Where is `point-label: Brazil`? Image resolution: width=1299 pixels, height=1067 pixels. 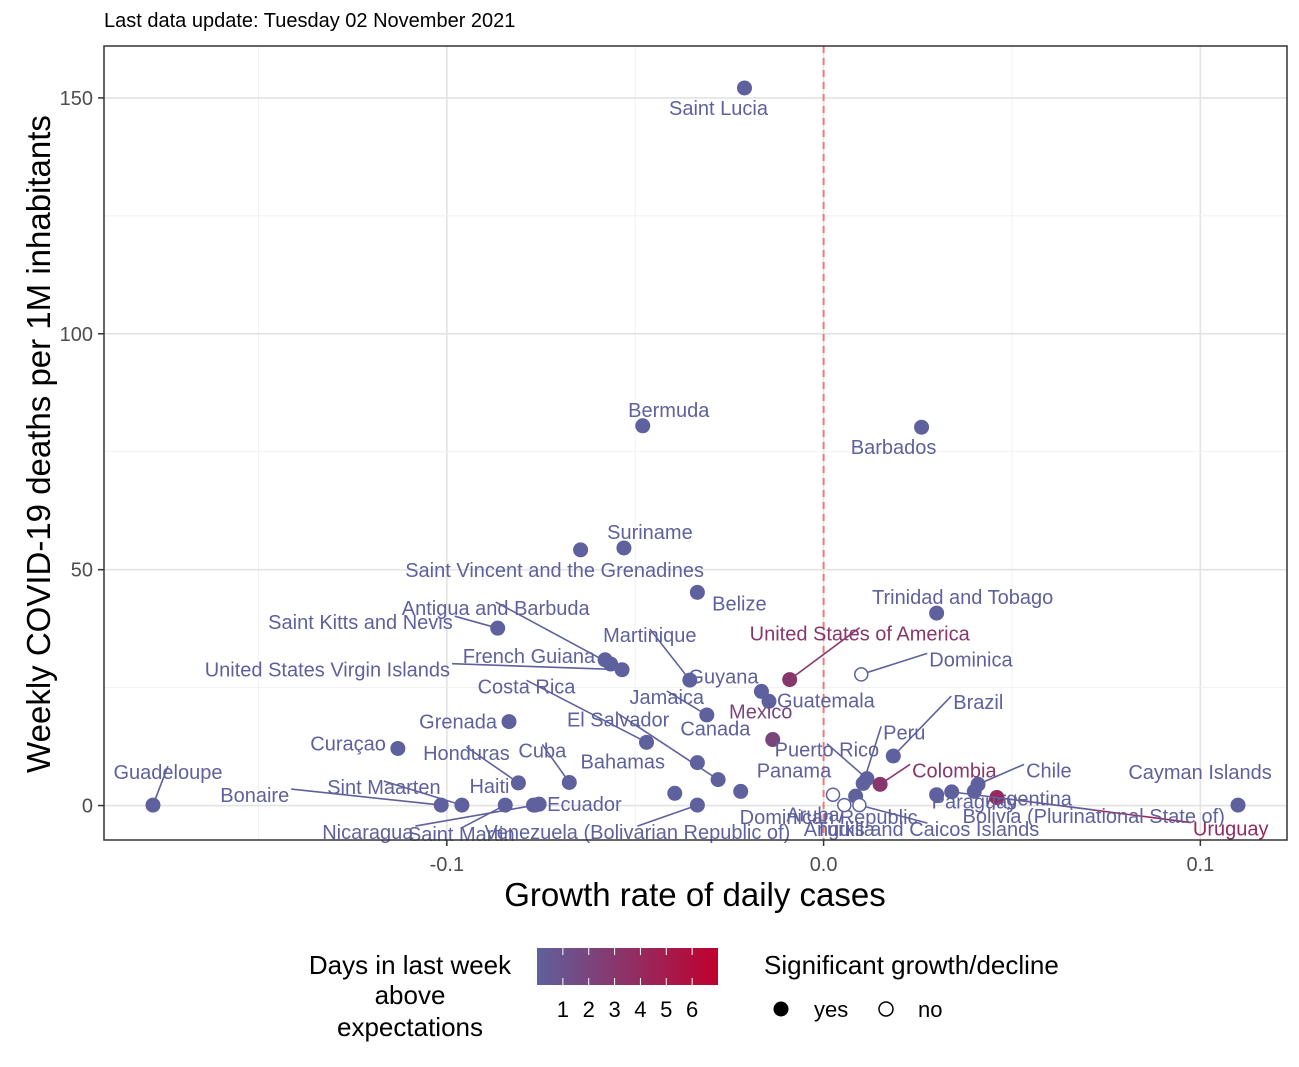
point-label: Brazil is located at coordinates (978, 703).